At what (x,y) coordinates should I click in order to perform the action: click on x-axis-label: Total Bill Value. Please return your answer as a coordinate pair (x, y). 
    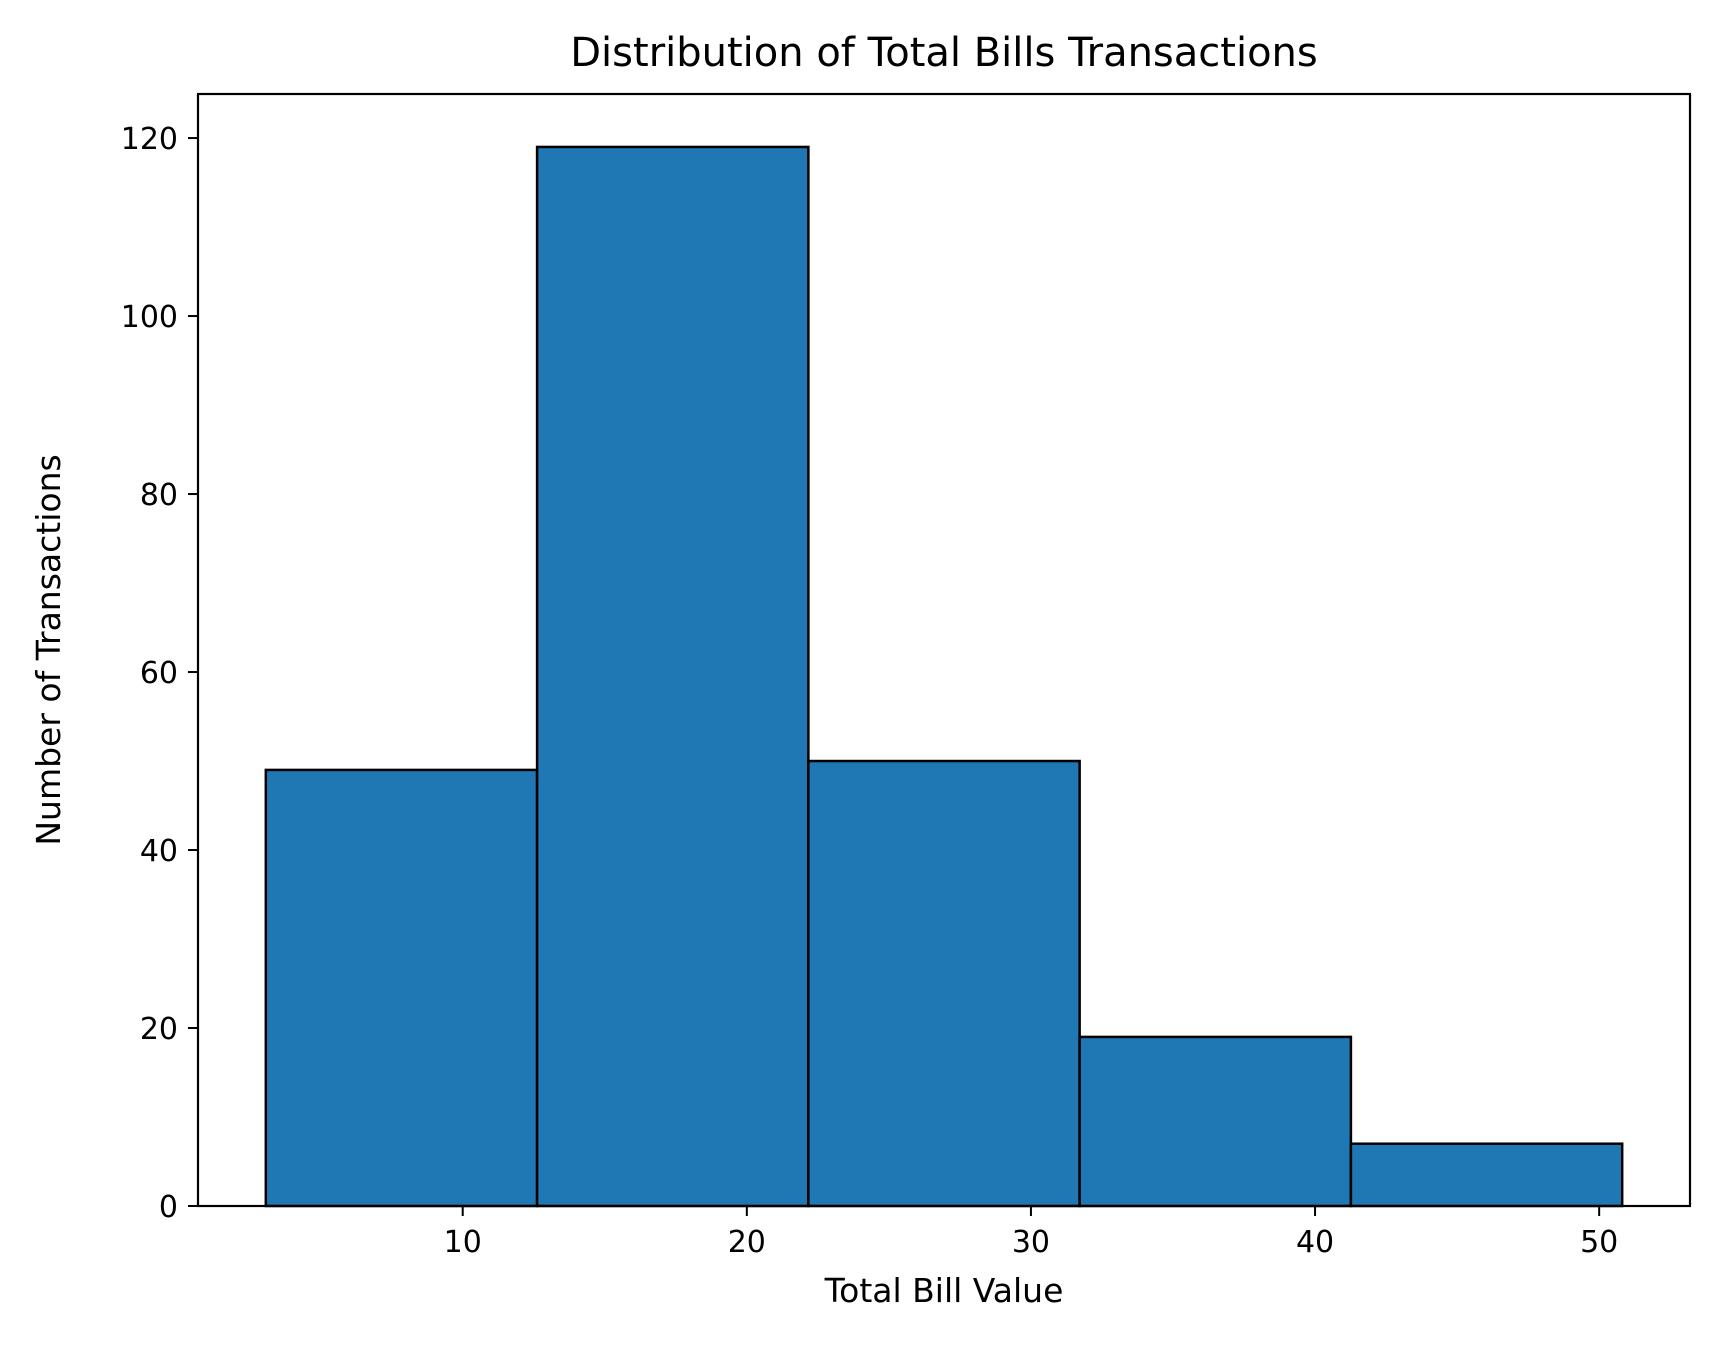
    Looking at the image, I should click on (944, 1290).